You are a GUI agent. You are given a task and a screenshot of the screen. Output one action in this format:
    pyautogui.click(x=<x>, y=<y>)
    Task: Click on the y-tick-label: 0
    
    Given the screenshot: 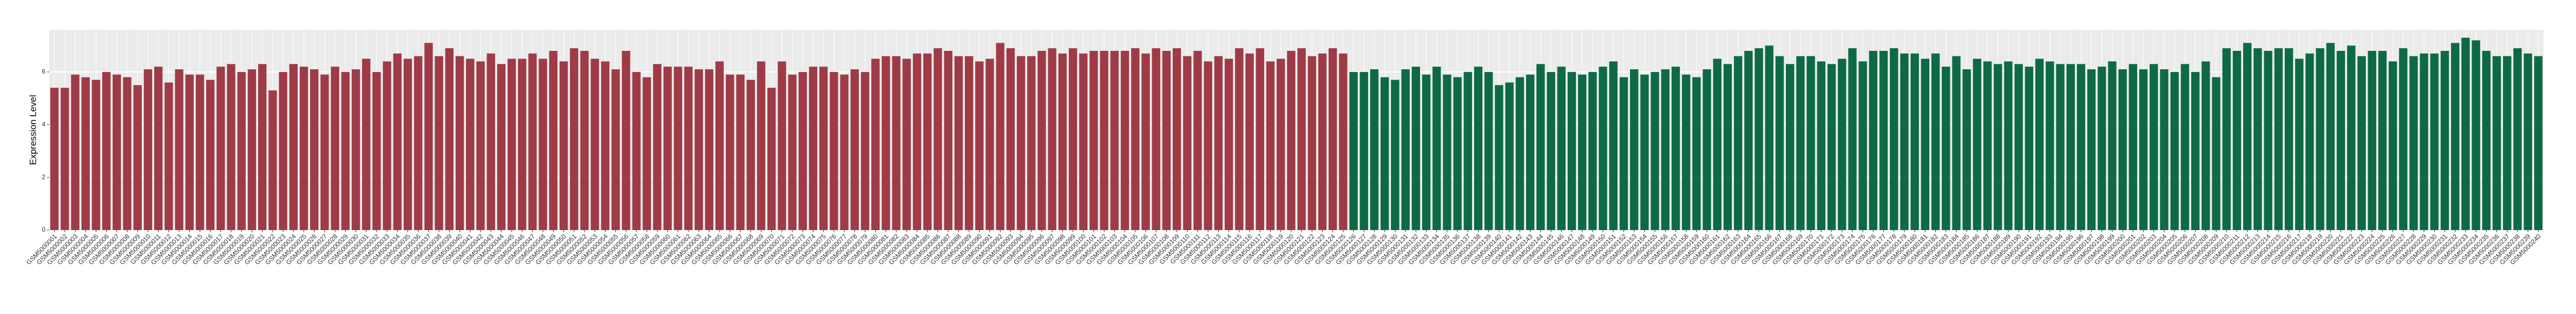 What is the action you would take?
    pyautogui.click(x=43, y=229)
    